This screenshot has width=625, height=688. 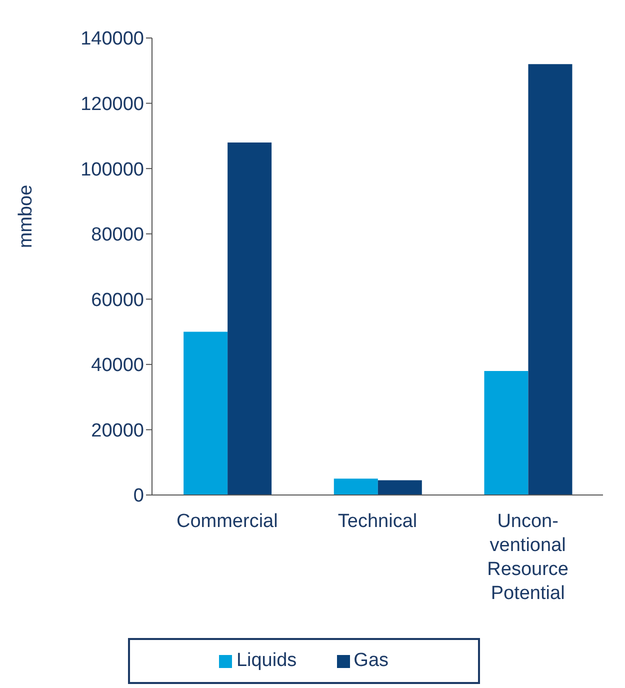 What do you see at coordinates (117, 431) in the screenshot?
I see `y-tick-label: 20000` at bounding box center [117, 431].